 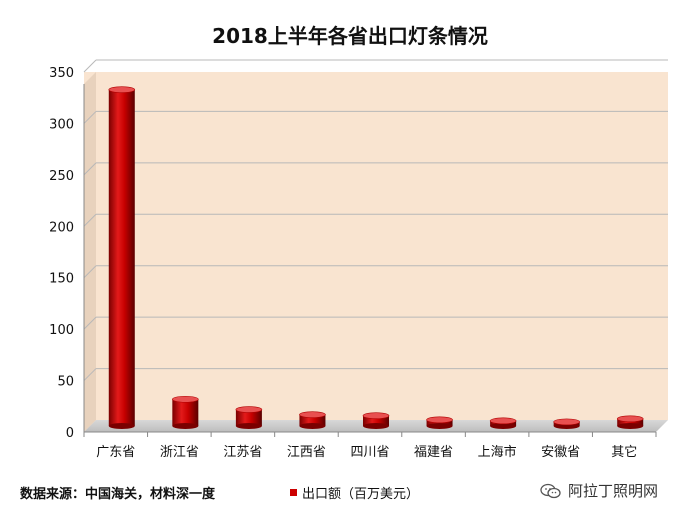 What do you see at coordinates (115, 452) in the screenshot?
I see `x-category-label: 广东省` at bounding box center [115, 452].